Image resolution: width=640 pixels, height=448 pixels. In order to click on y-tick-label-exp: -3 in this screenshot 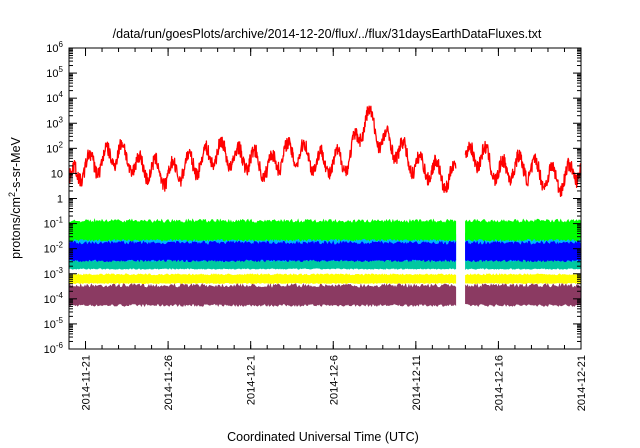, I will do `click(60, 270)`.